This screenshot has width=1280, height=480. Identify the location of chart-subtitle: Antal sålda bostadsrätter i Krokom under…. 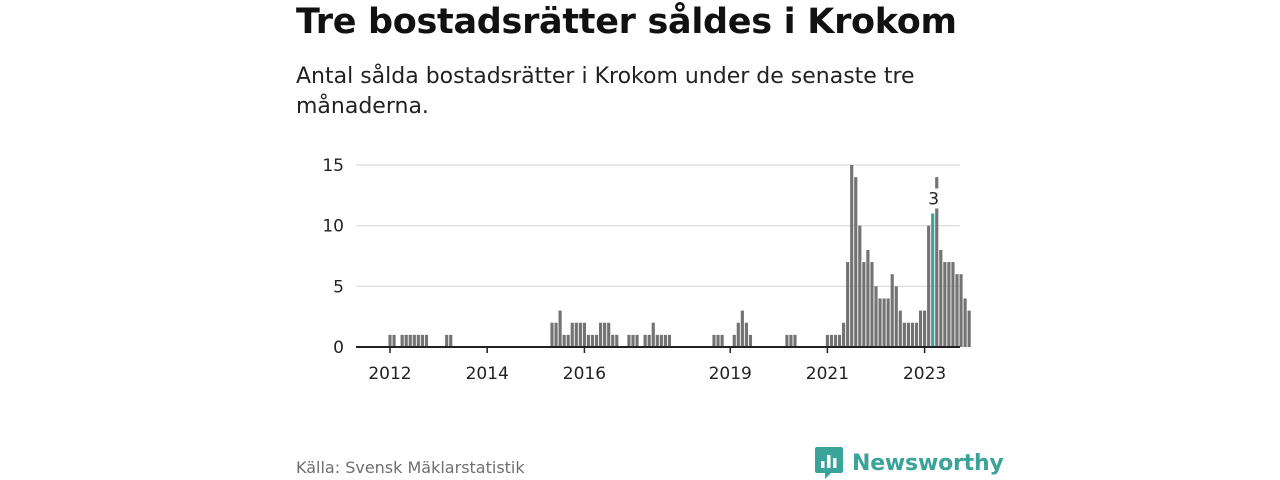
(605, 91).